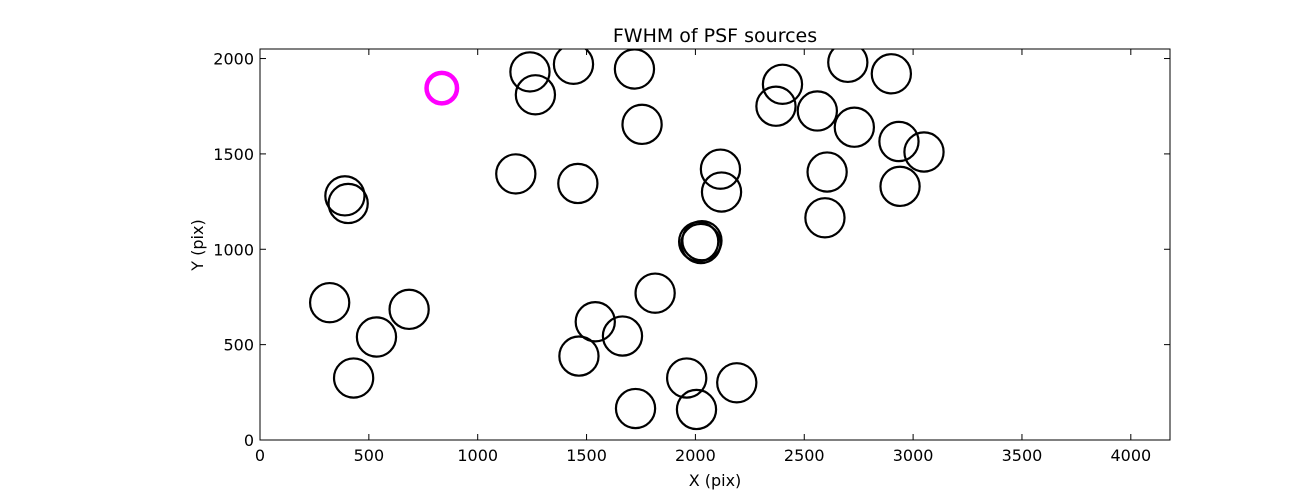 The width and height of the screenshot is (1300, 490). Describe the element at coordinates (197, 245) in the screenshot. I see `y-axis-label: Y (pix)` at that location.